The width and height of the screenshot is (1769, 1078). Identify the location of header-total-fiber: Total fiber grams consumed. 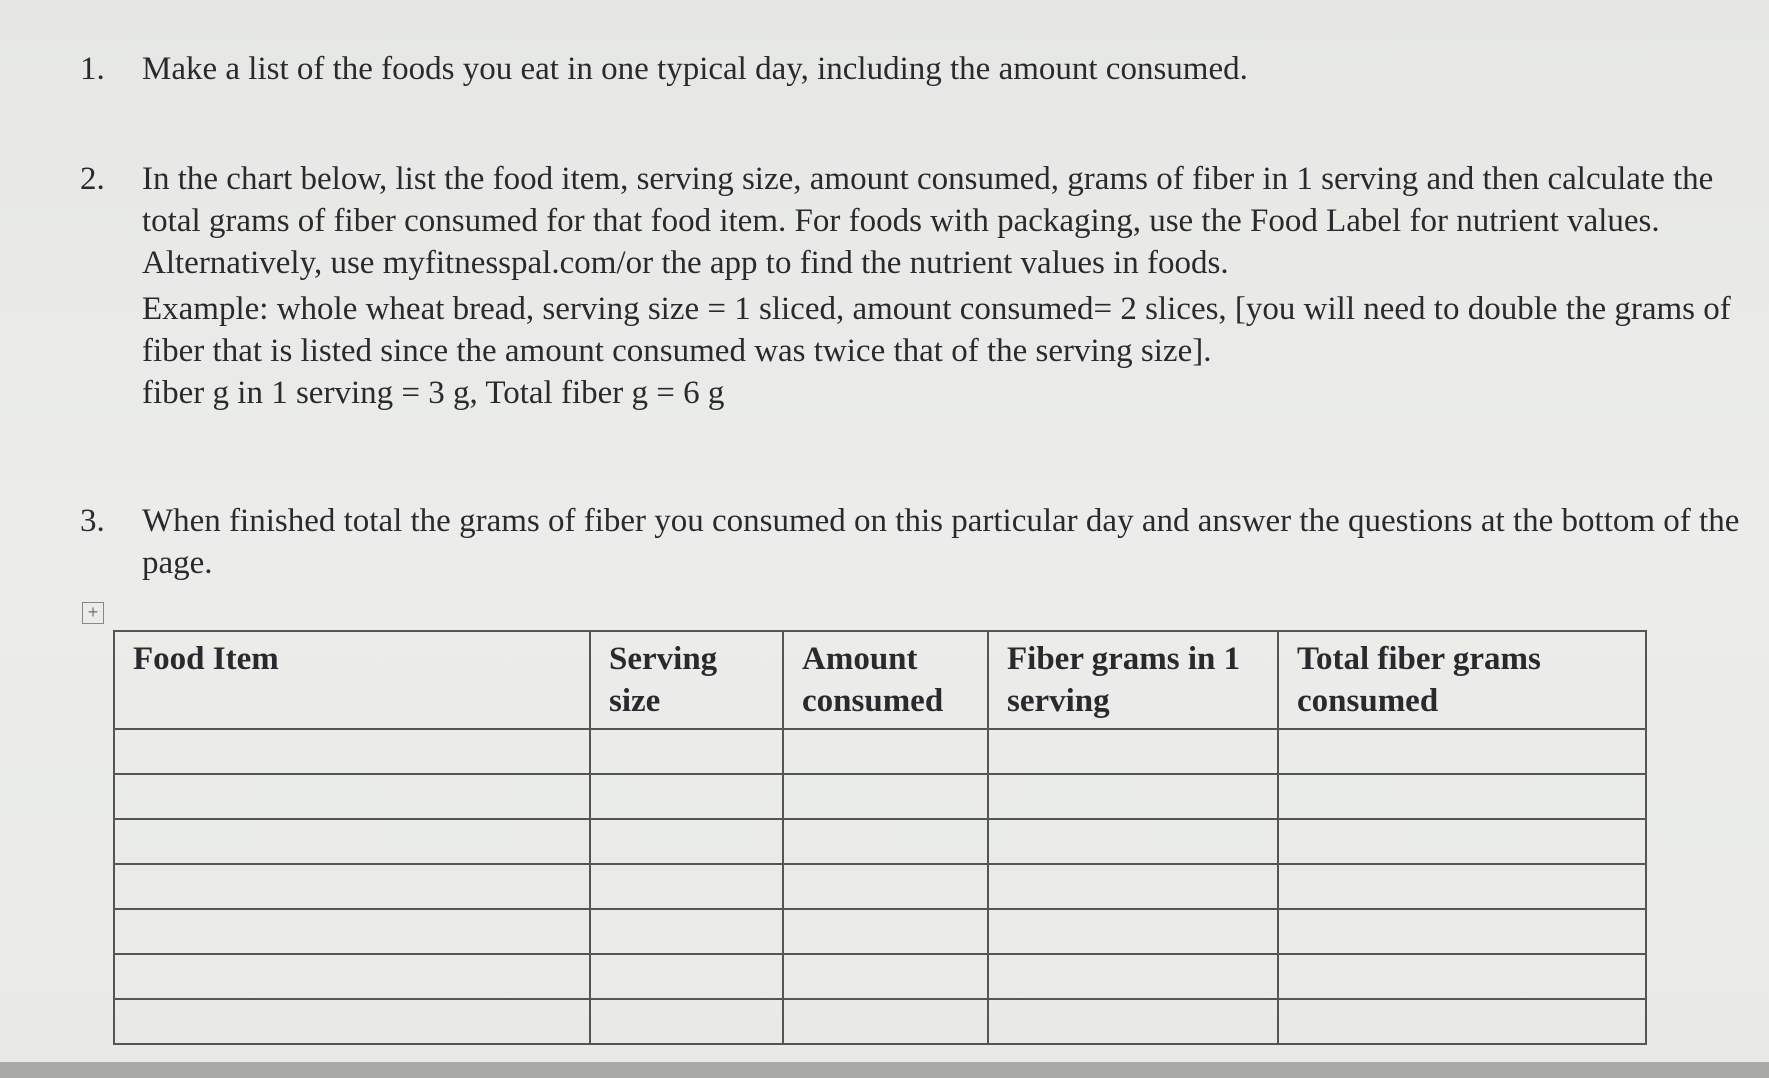
(1462, 680).